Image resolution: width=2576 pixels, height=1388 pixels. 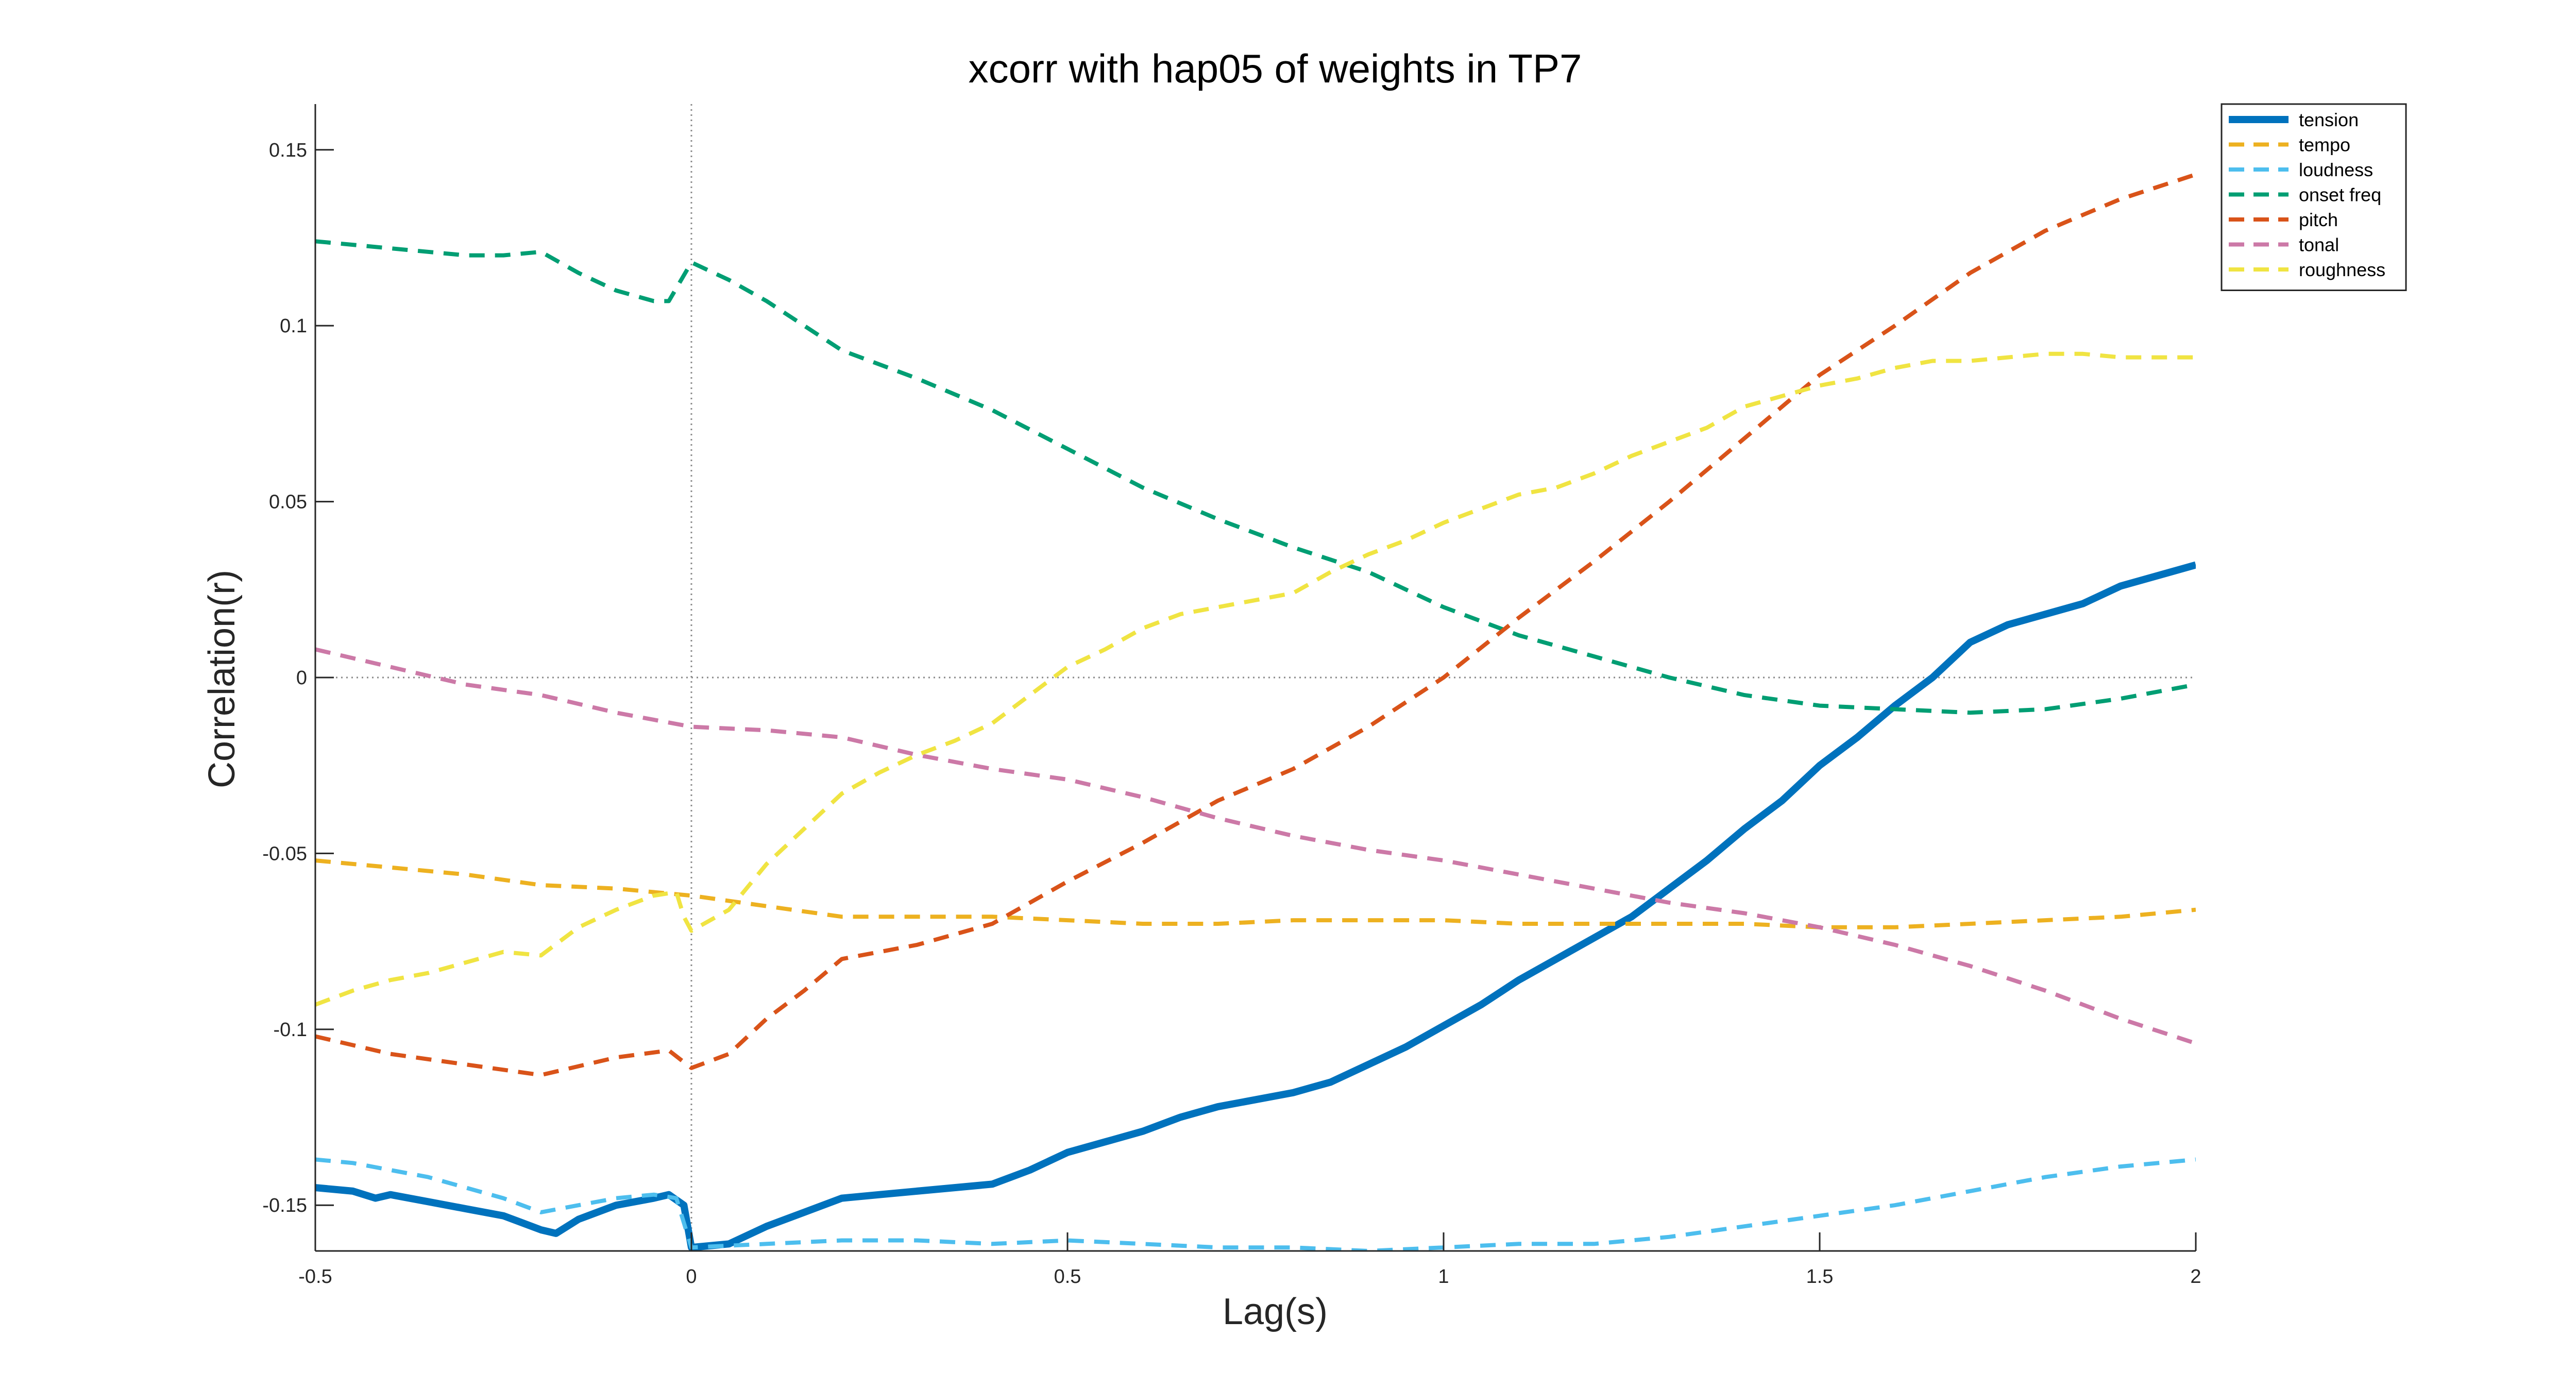 What do you see at coordinates (2319, 245) in the screenshot?
I see `legend-label-tonal: tonal` at bounding box center [2319, 245].